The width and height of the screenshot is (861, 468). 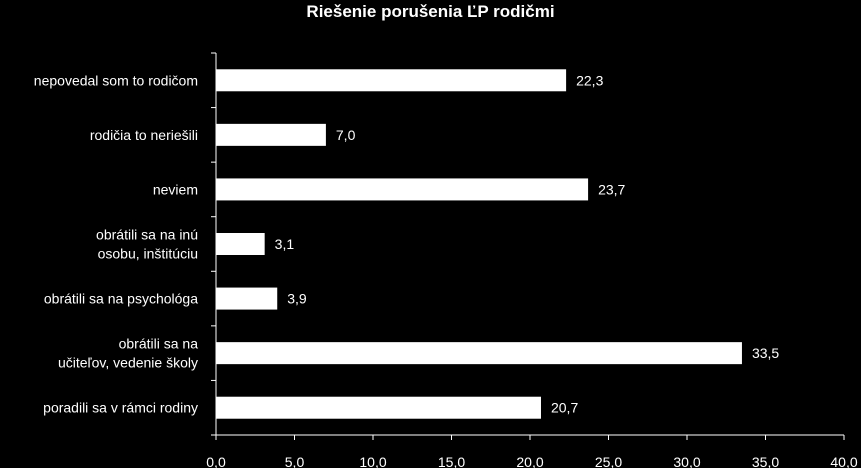 What do you see at coordinates (116, 80) in the screenshot?
I see `category-label: nepovedal som to rodičom` at bounding box center [116, 80].